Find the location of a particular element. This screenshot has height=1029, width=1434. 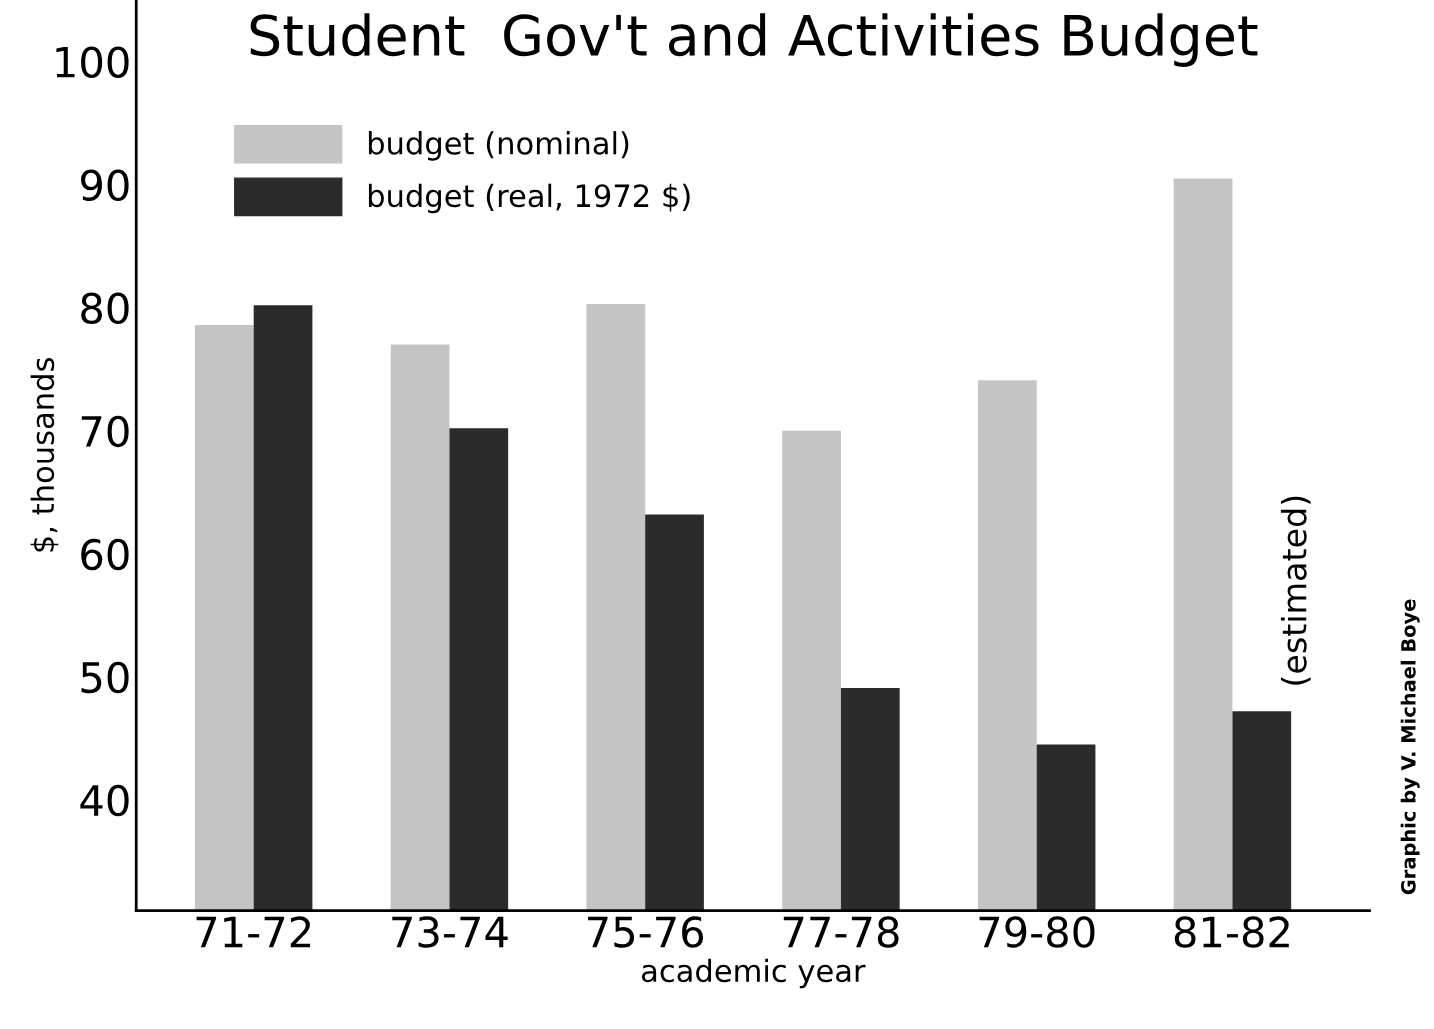

y-tick-label: 80 is located at coordinates (105, 308).